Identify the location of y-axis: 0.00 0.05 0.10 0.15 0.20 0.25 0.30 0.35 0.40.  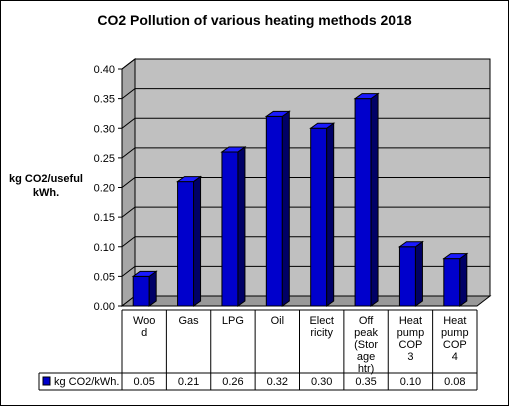
(108, 188).